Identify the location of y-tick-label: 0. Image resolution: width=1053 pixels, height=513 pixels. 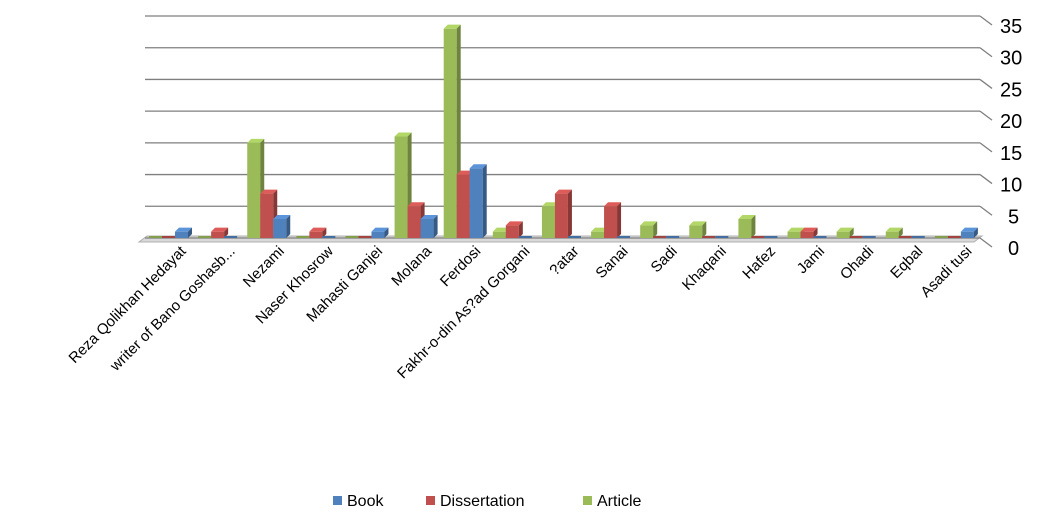
(1013, 249).